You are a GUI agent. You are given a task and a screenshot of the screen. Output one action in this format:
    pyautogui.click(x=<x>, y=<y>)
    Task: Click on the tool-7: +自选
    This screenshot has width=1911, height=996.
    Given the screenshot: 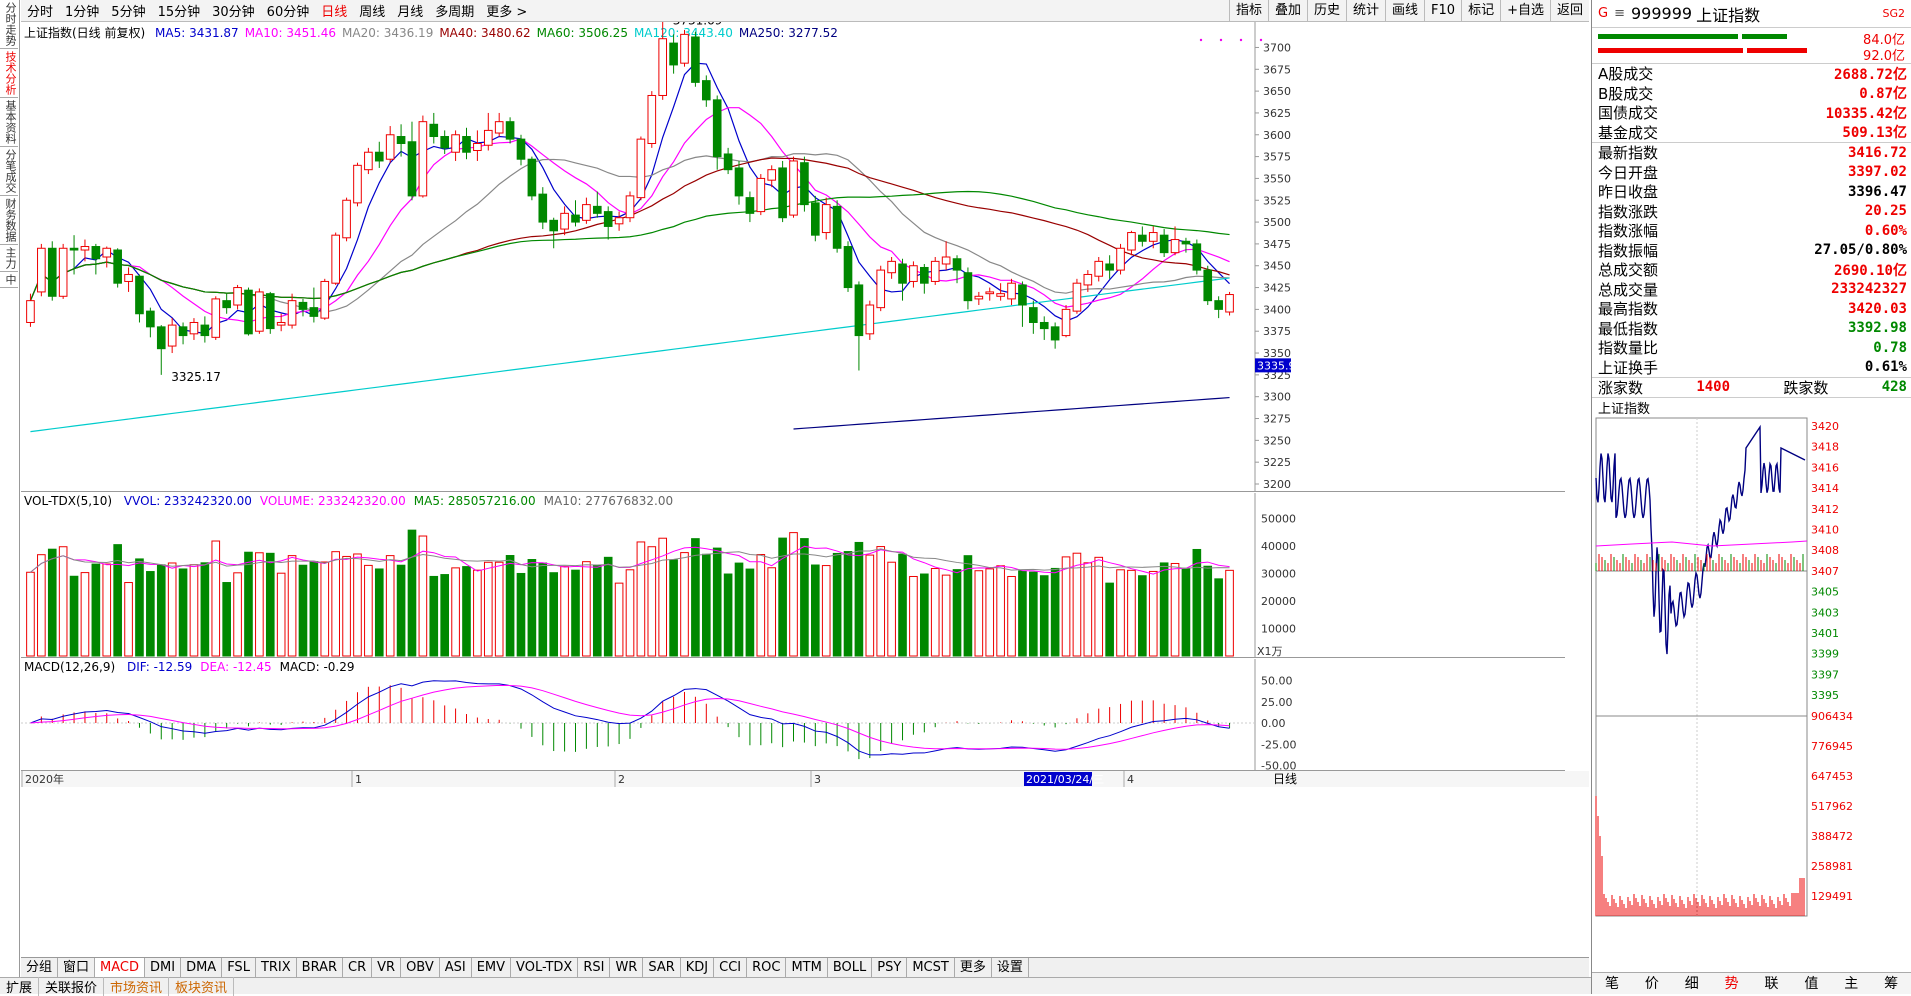 What is the action you would take?
    pyautogui.click(x=1525, y=11)
    